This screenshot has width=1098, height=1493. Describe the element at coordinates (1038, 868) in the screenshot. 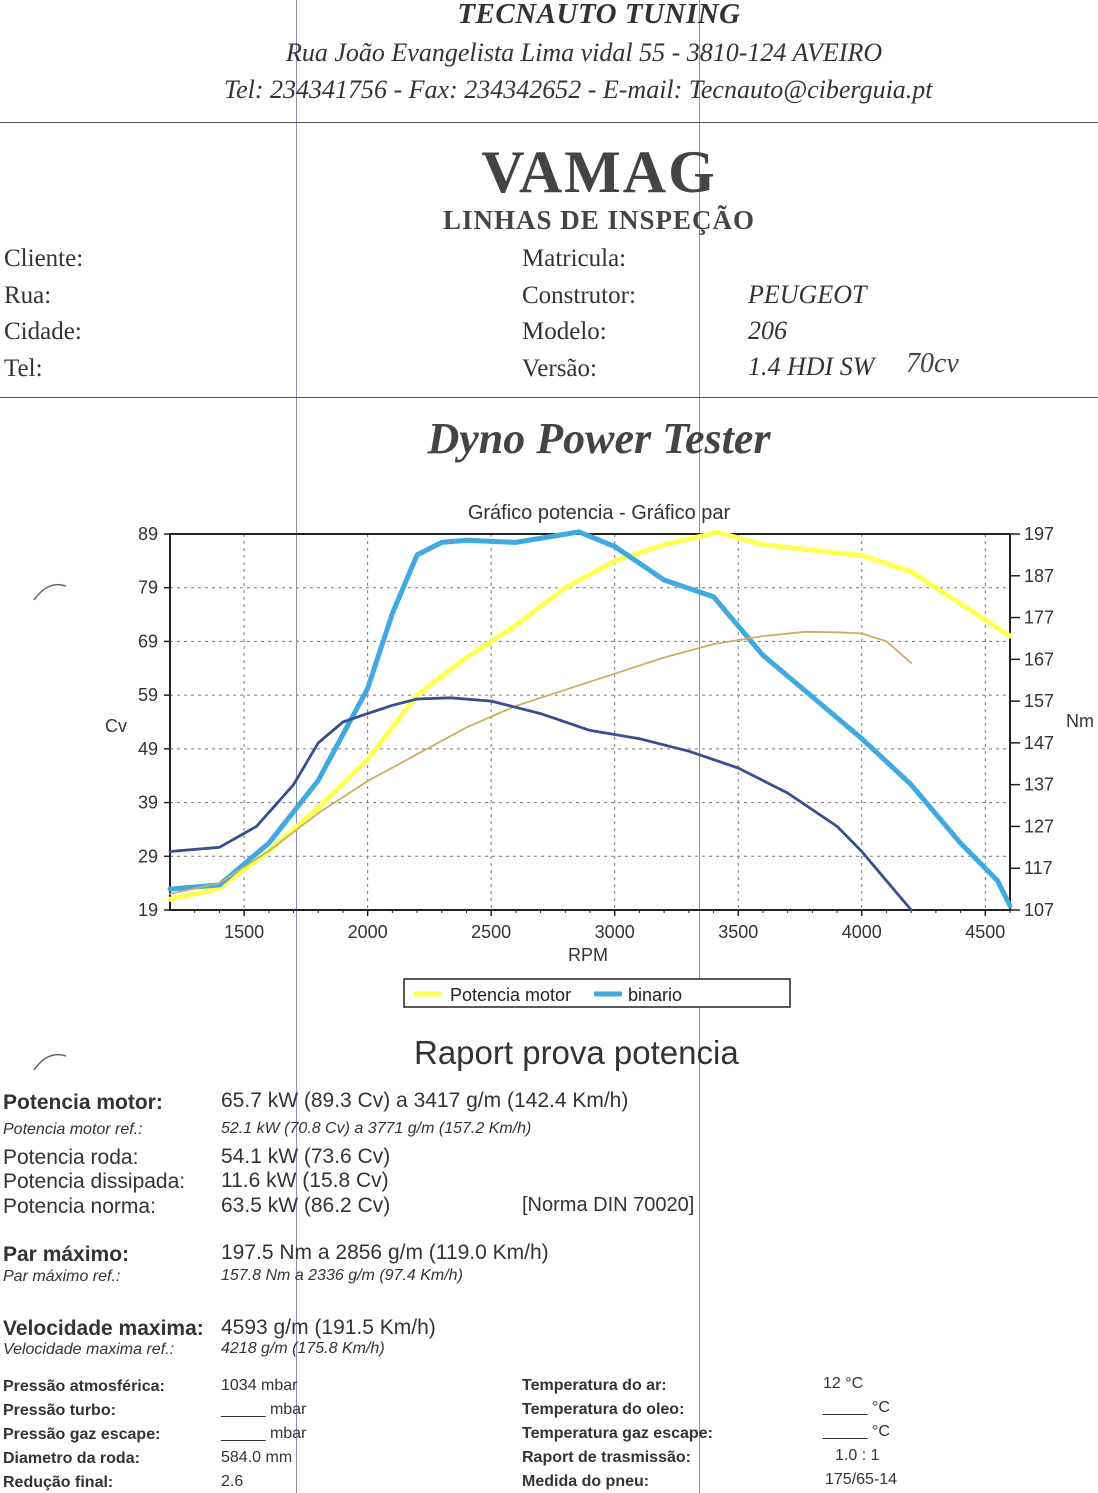

I see `y-right-tick-label-1: 117` at that location.